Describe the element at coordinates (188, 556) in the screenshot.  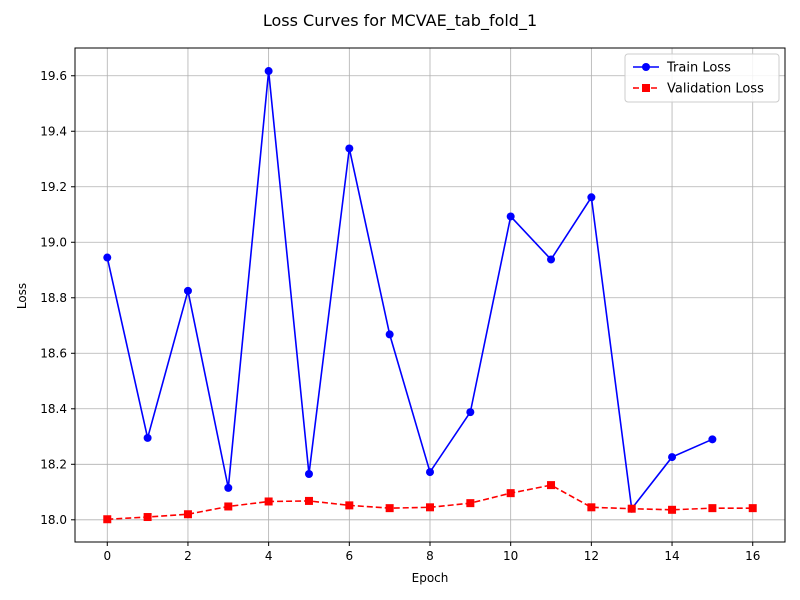
I see `x-tick-label: 2` at that location.